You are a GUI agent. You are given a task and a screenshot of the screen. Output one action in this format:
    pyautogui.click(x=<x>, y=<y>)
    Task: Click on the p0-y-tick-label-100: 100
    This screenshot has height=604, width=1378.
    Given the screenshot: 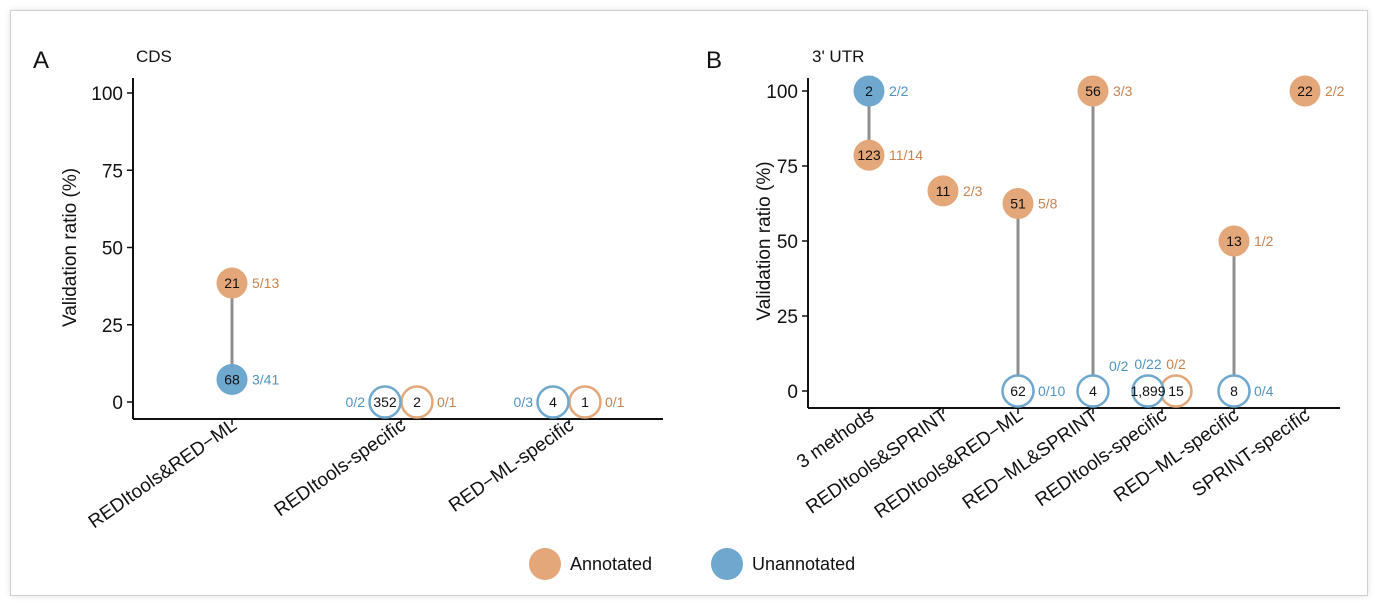 What is the action you would take?
    pyautogui.click(x=107, y=94)
    